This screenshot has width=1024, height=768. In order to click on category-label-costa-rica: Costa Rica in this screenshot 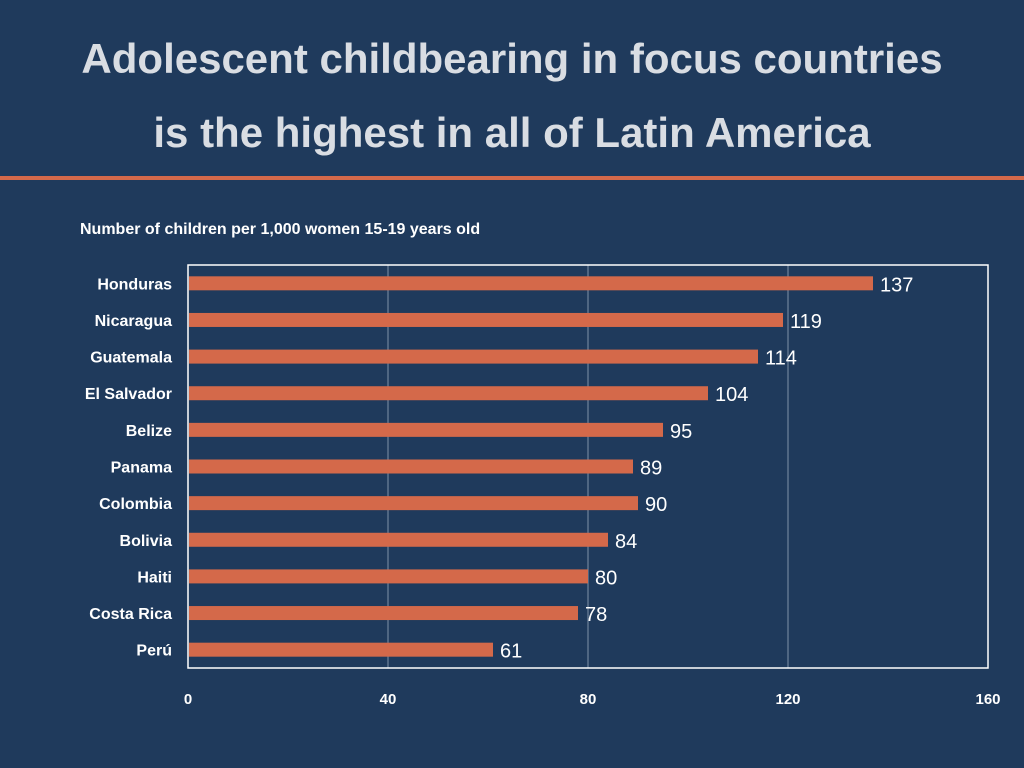, I will do `click(130, 614)`.